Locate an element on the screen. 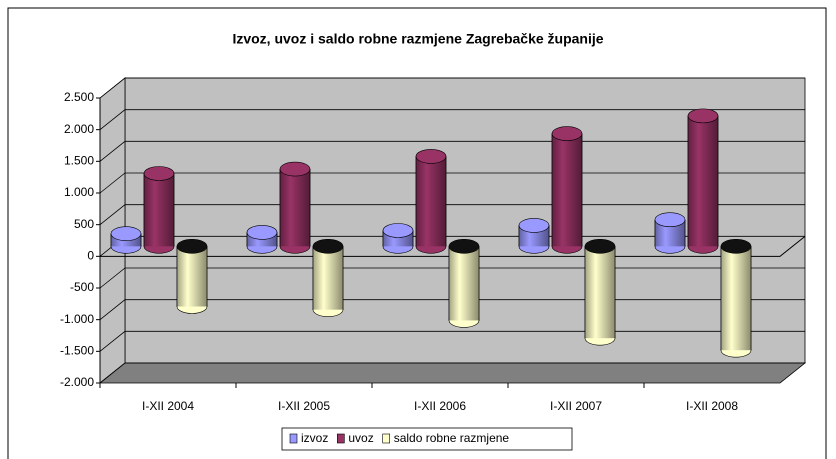 The height and width of the screenshot is (459, 836). legend: izvoz uvoz saldo robne razmjene is located at coordinates (427, 439).